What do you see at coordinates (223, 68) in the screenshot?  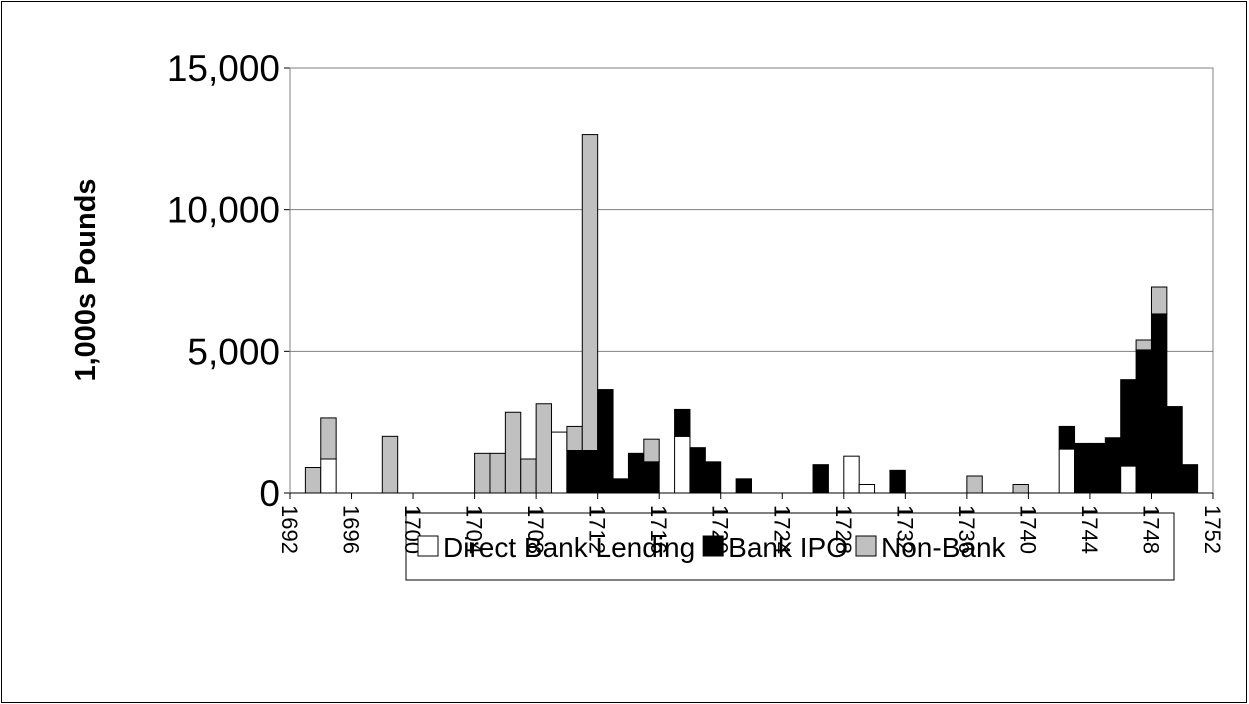 I see `y-tick-label: 15,000` at bounding box center [223, 68].